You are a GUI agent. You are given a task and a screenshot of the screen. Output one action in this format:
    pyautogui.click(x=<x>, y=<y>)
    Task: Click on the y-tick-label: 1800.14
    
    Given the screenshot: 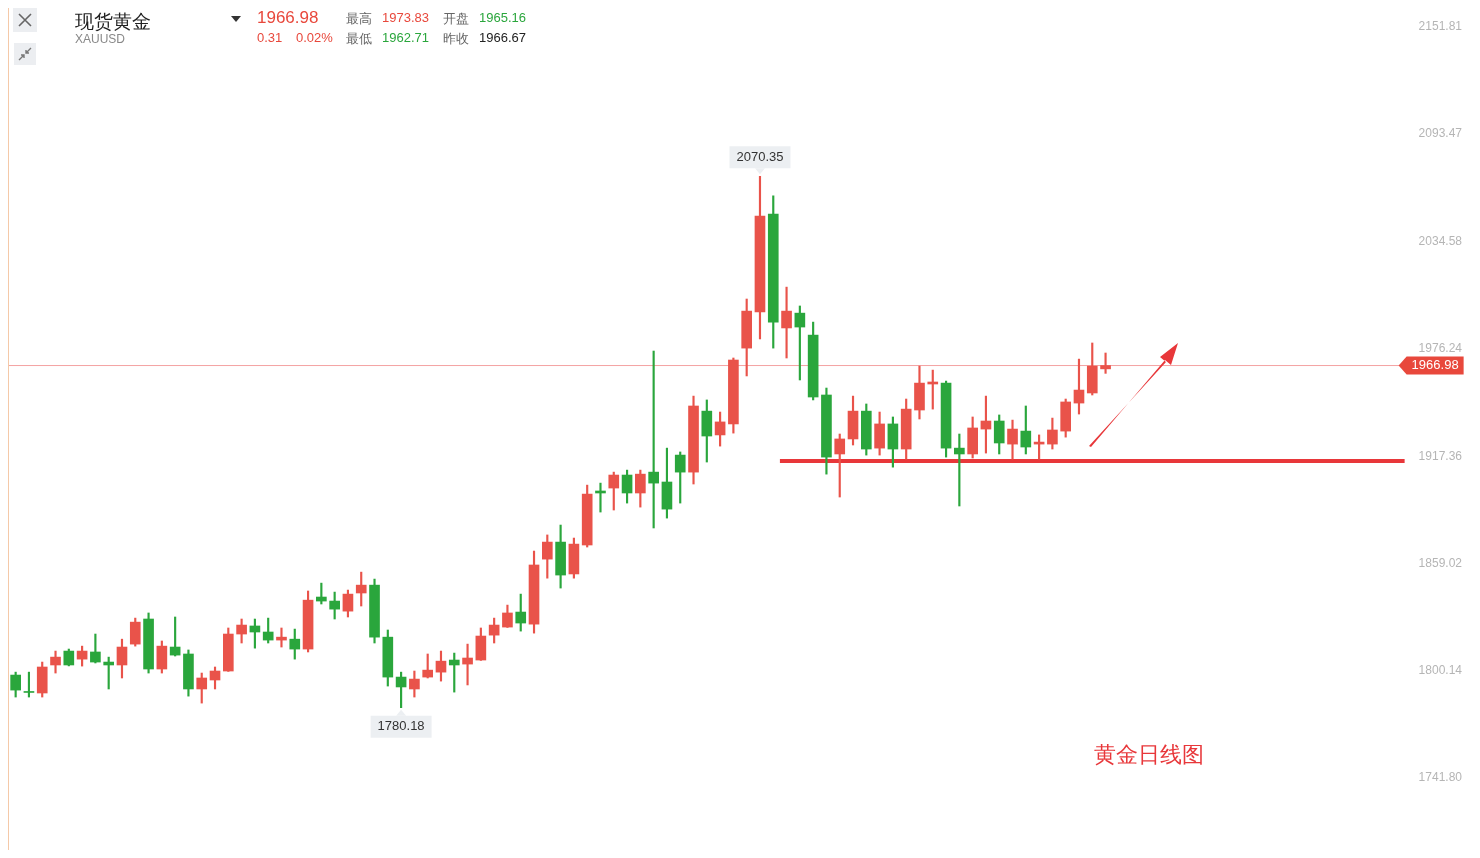 What is the action you would take?
    pyautogui.click(x=1440, y=670)
    